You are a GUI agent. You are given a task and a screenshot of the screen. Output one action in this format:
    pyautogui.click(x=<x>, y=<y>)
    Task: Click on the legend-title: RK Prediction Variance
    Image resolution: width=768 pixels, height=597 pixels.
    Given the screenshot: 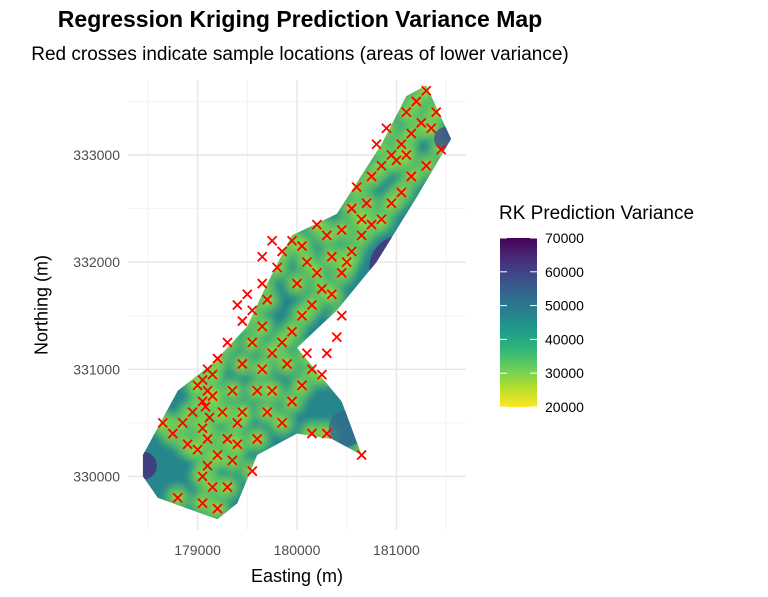 What is the action you would take?
    pyautogui.click(x=597, y=213)
    